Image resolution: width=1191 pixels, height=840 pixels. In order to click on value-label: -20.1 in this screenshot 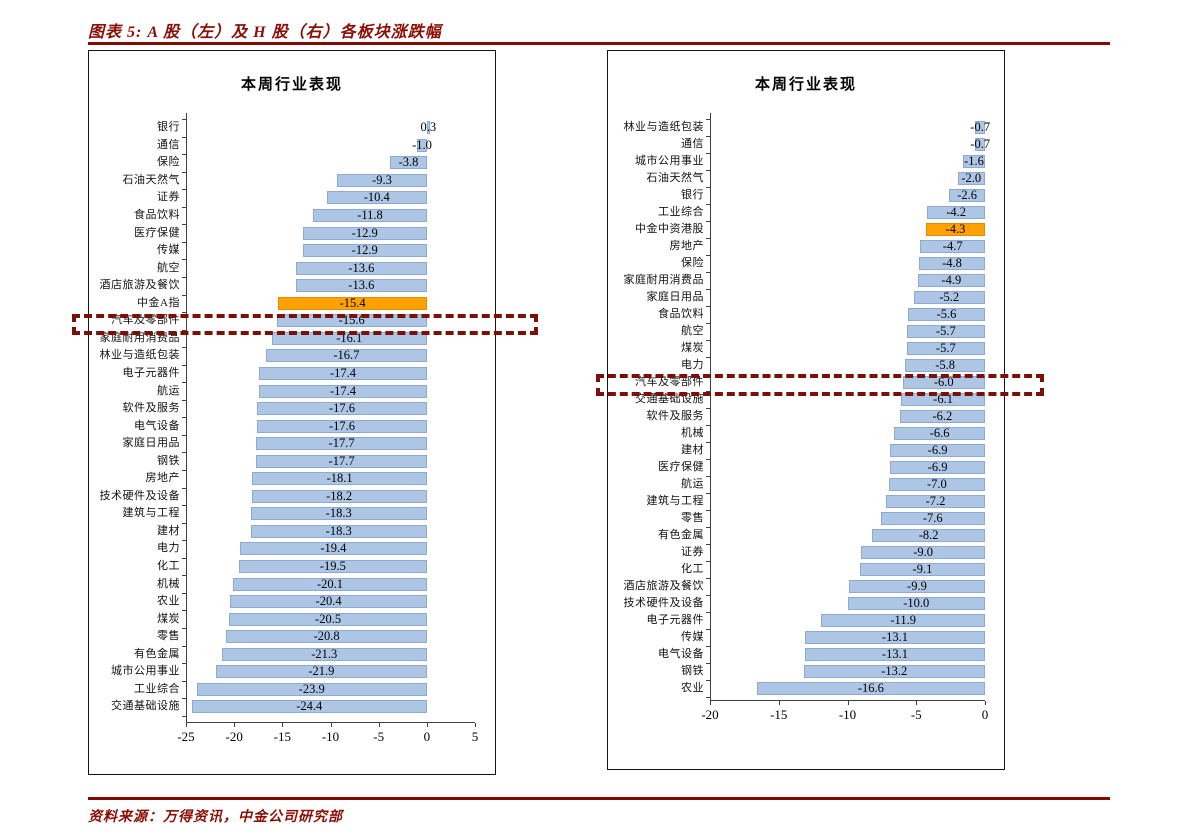, I will do `click(330, 583)`.